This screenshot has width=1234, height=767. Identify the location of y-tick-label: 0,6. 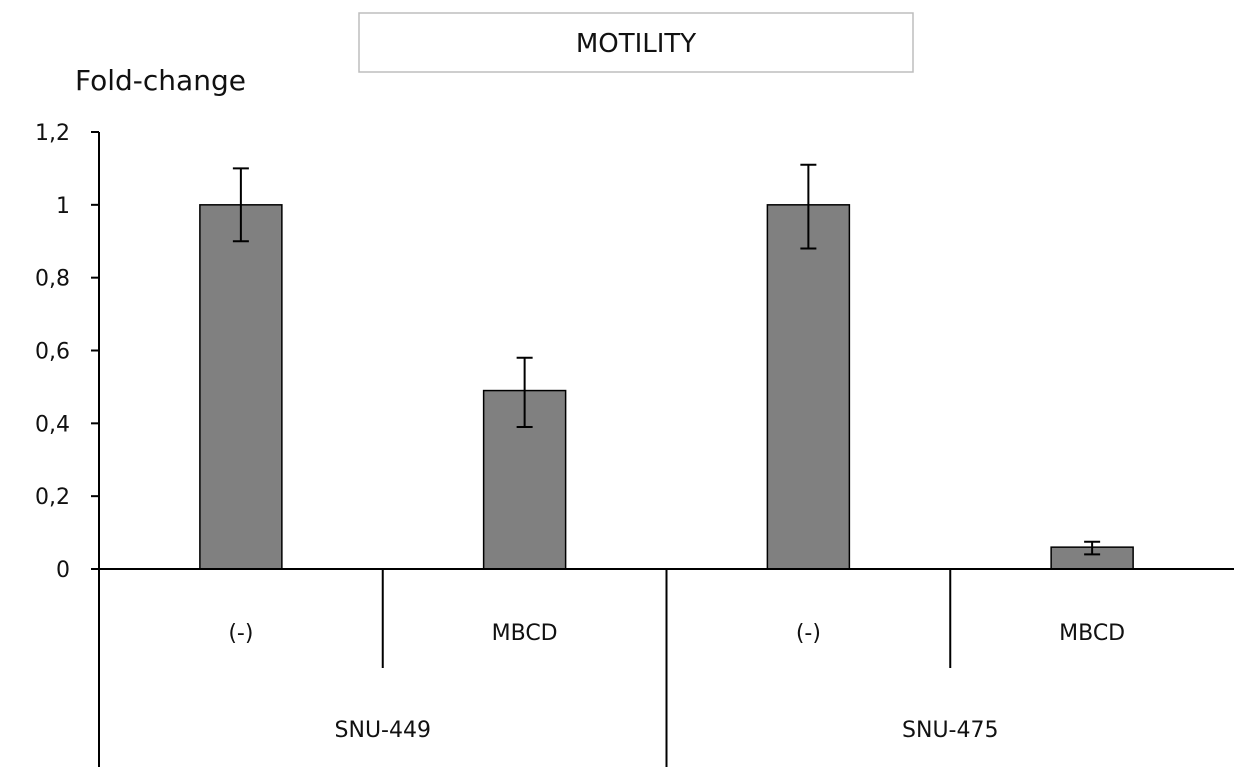
(52, 352).